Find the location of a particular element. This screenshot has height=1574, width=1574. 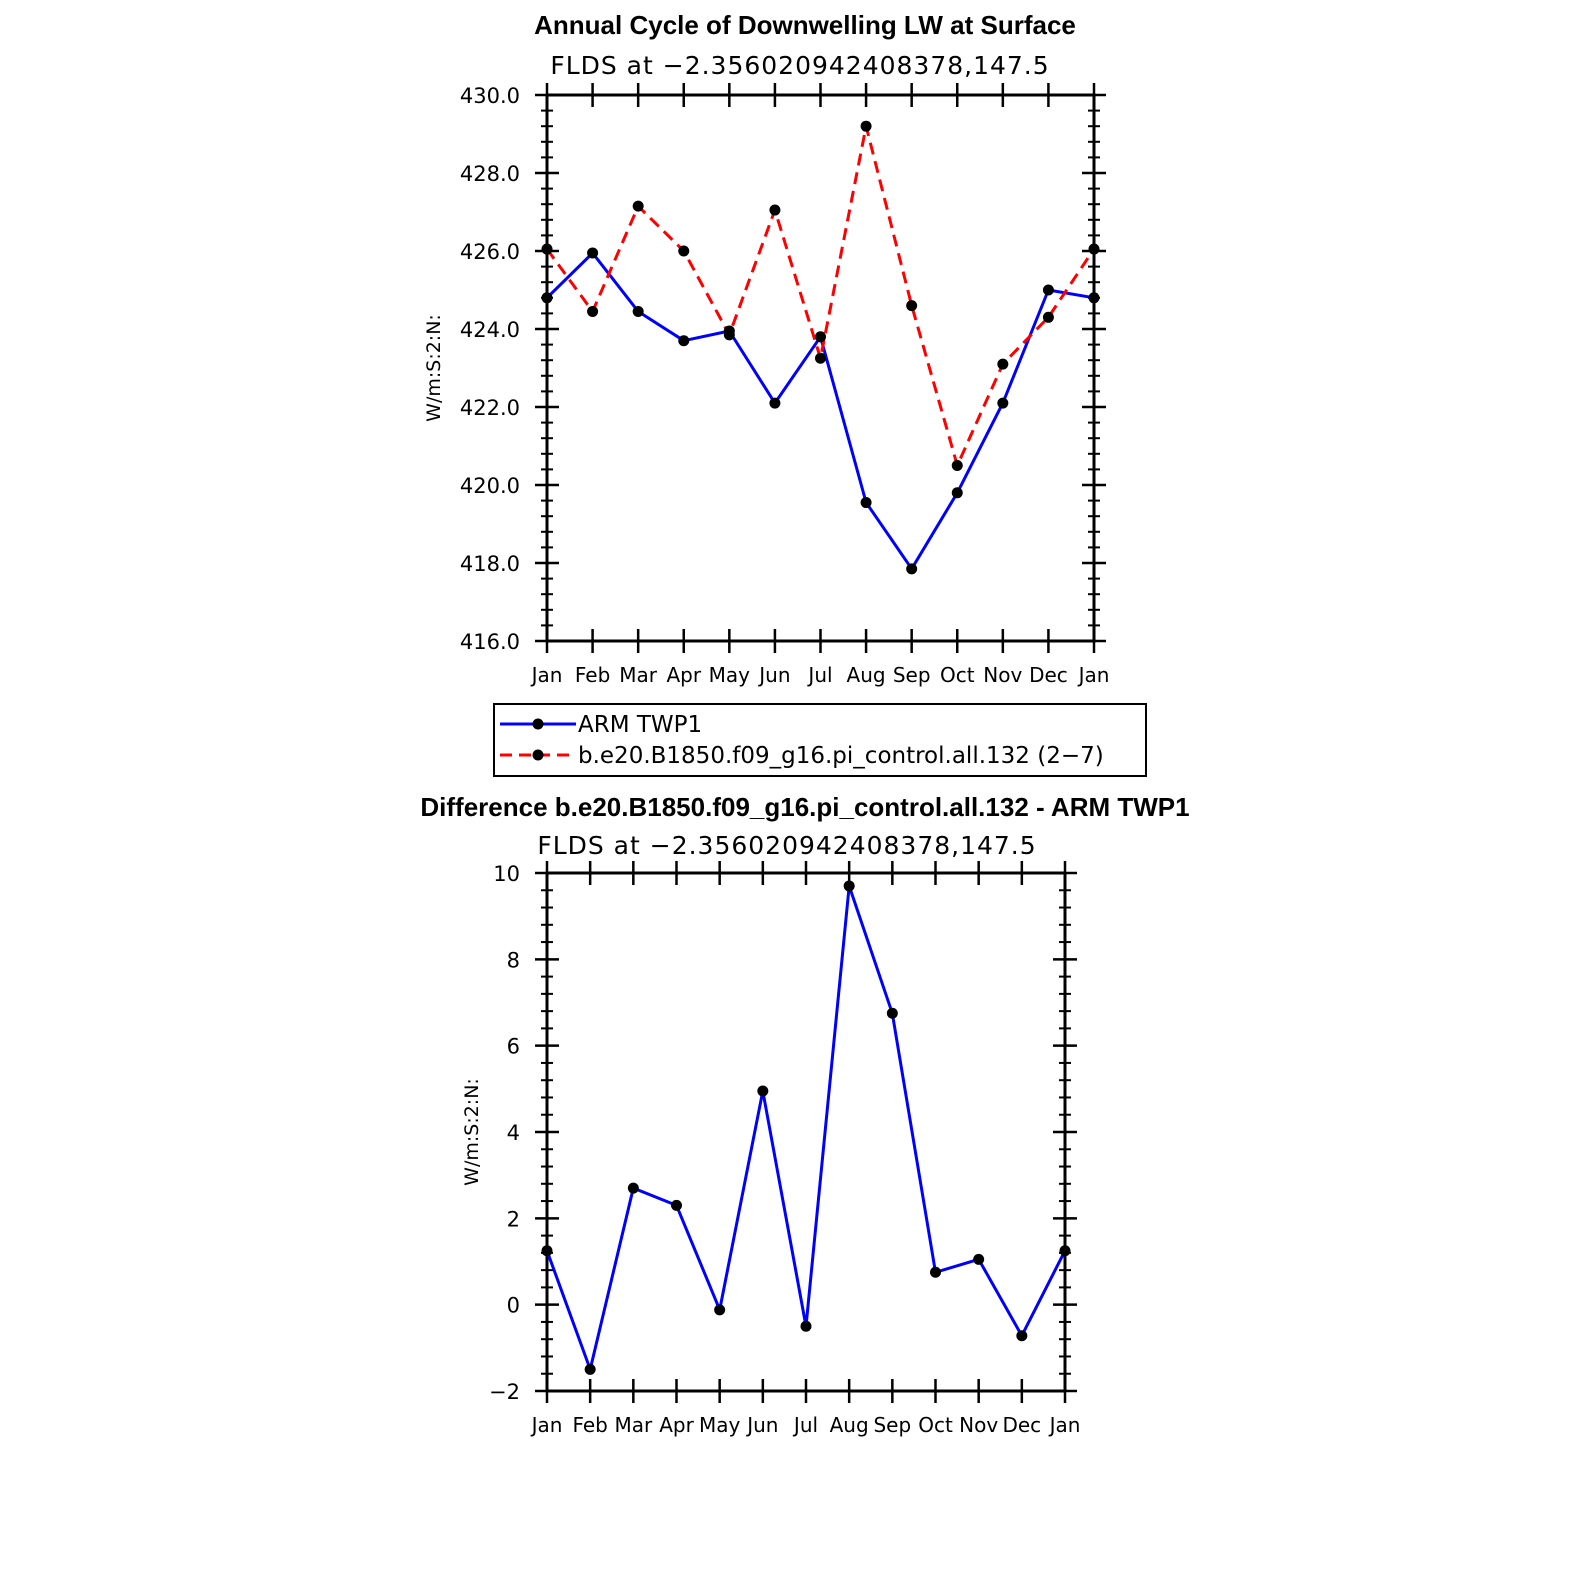

y-tick-label: 8 is located at coordinates (513, 960).